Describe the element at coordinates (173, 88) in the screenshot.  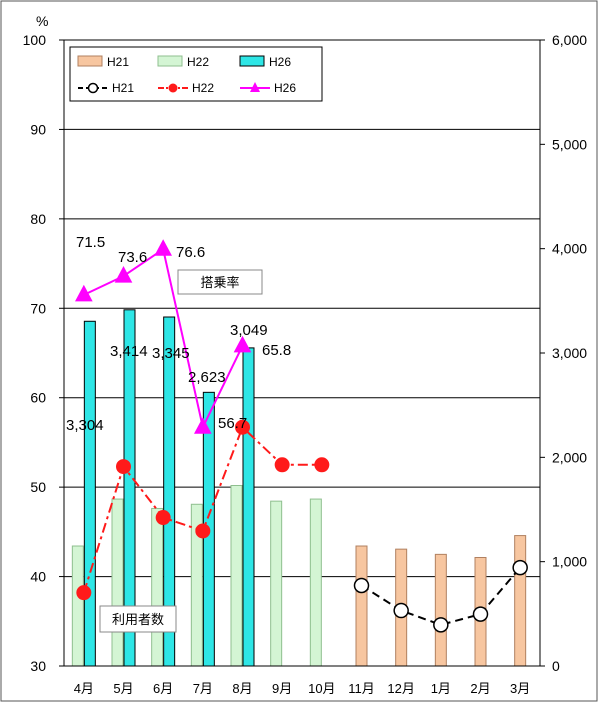
I see `legend-marker-h22` at that location.